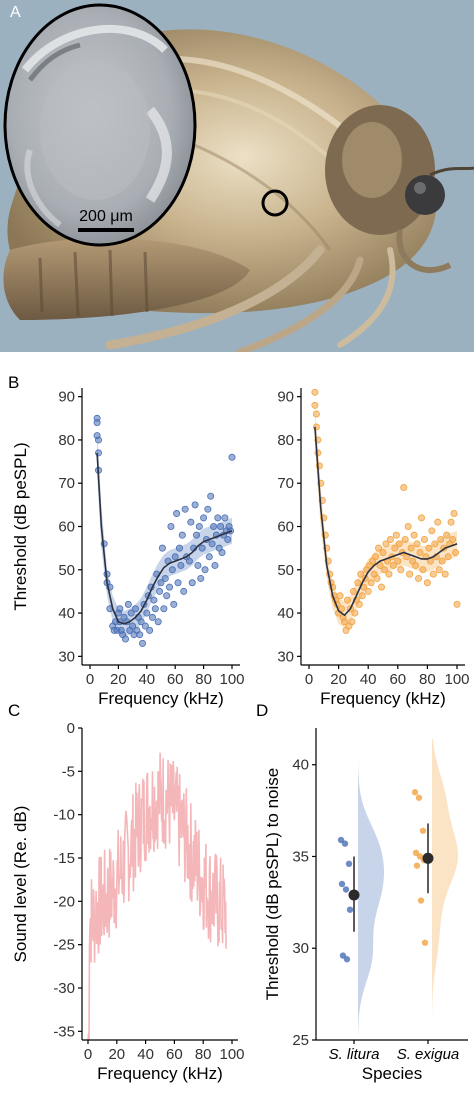 The width and height of the screenshot is (474, 1116). What do you see at coordinates (285, 440) in the screenshot?
I see `y-tick-label: 80` at bounding box center [285, 440].